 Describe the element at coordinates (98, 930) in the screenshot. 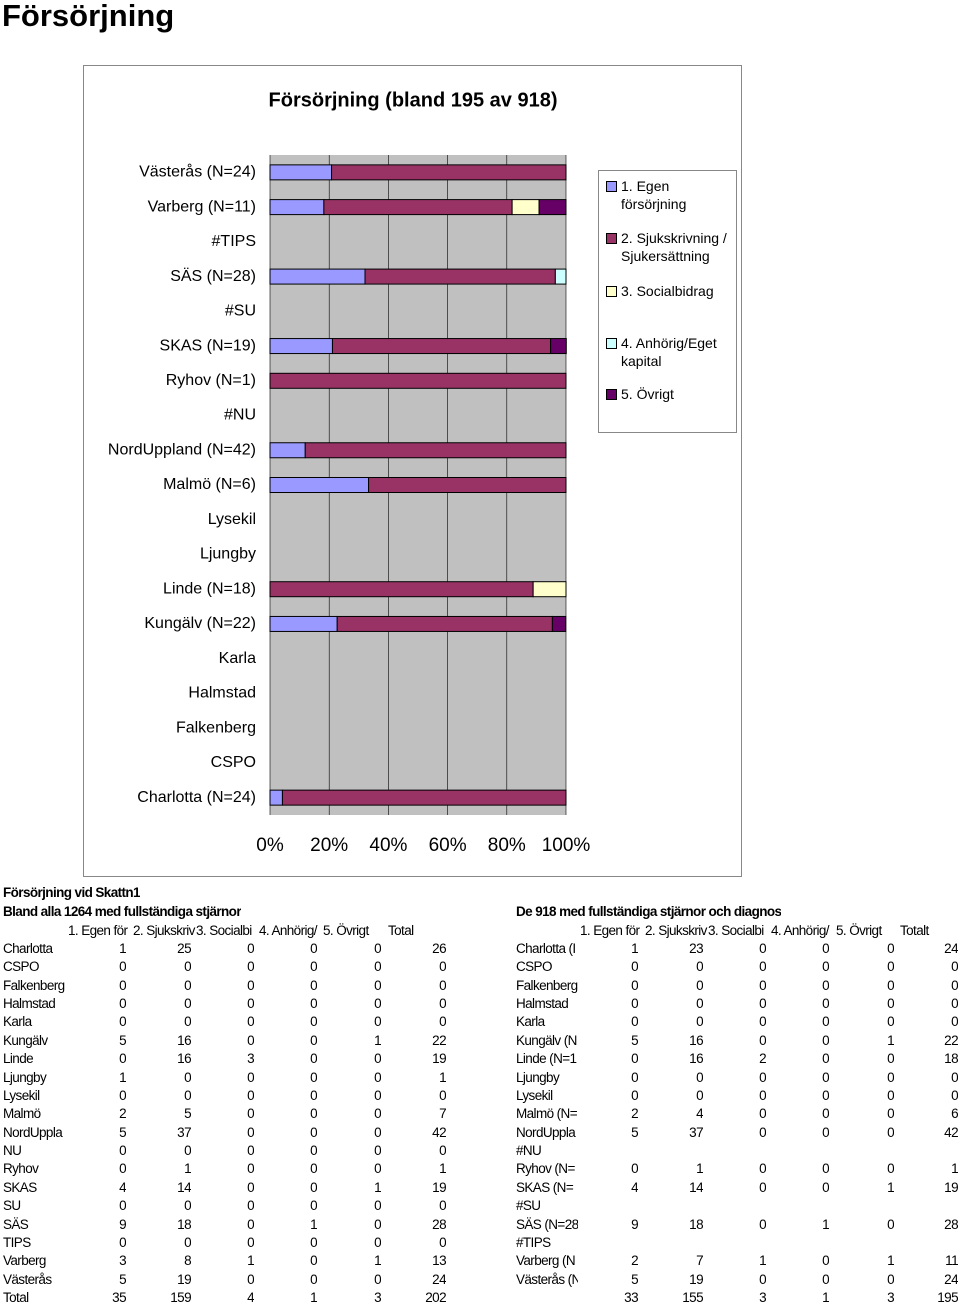

I see `column-header: 1. Egen för` at that location.